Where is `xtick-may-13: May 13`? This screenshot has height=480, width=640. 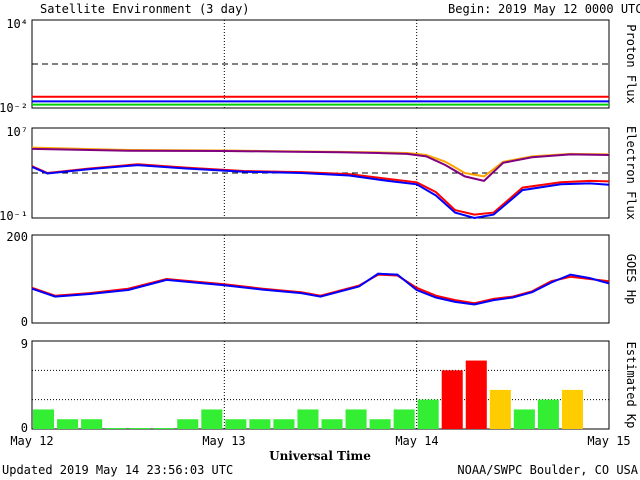
xtick-may-13: May 13 is located at coordinates (223, 441).